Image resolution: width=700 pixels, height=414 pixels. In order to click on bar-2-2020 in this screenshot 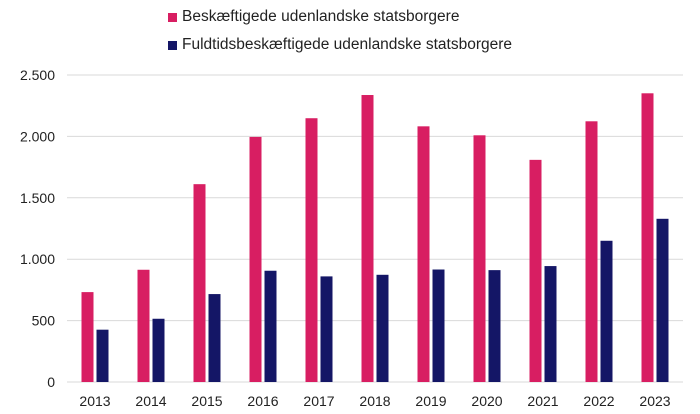, I will do `click(494, 326)`.